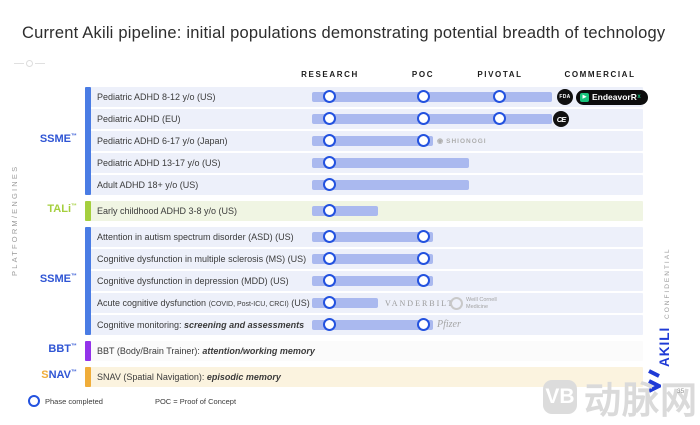 The image size is (700, 425). Describe the element at coordinates (153, 303) in the screenshot. I see `row-label-text: Acute cognitive dysfunction` at that location.